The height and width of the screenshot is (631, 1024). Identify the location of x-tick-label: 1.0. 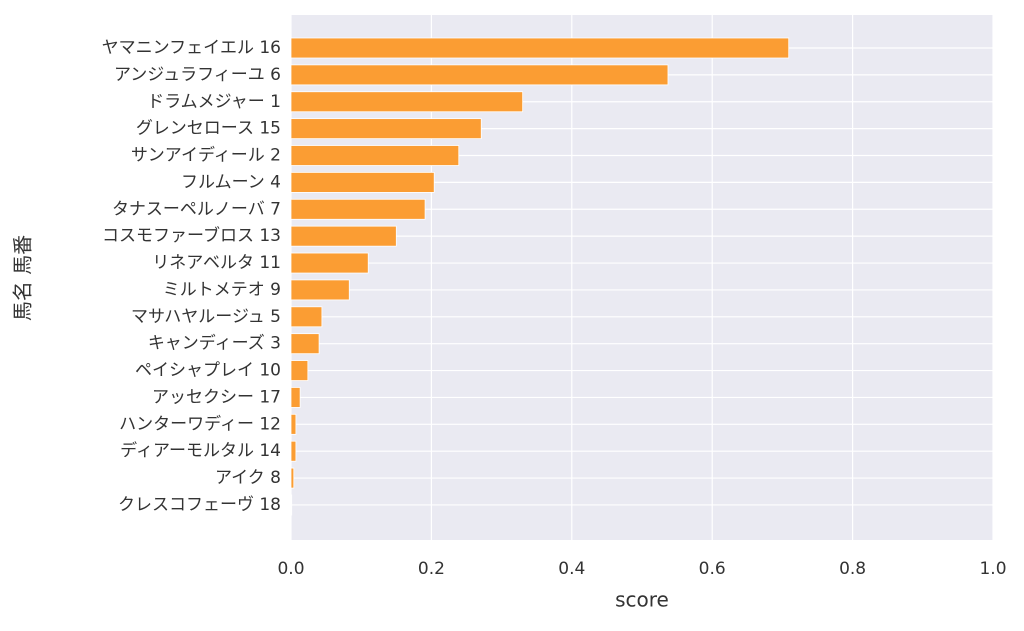
(992, 569).